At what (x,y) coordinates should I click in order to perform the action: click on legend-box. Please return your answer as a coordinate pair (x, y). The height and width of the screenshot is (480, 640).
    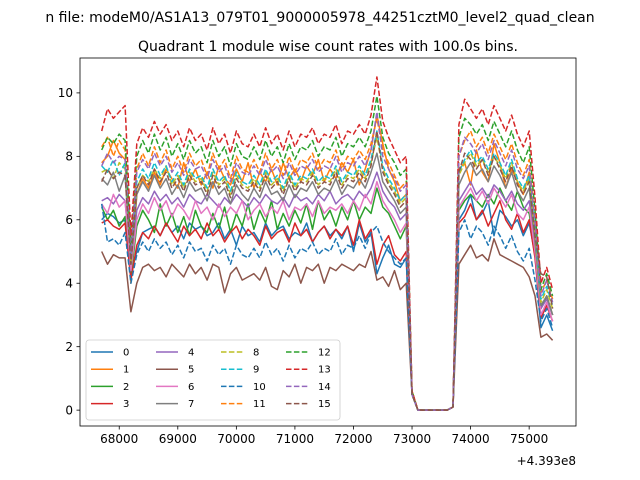
    Looking at the image, I should click on (213, 380).